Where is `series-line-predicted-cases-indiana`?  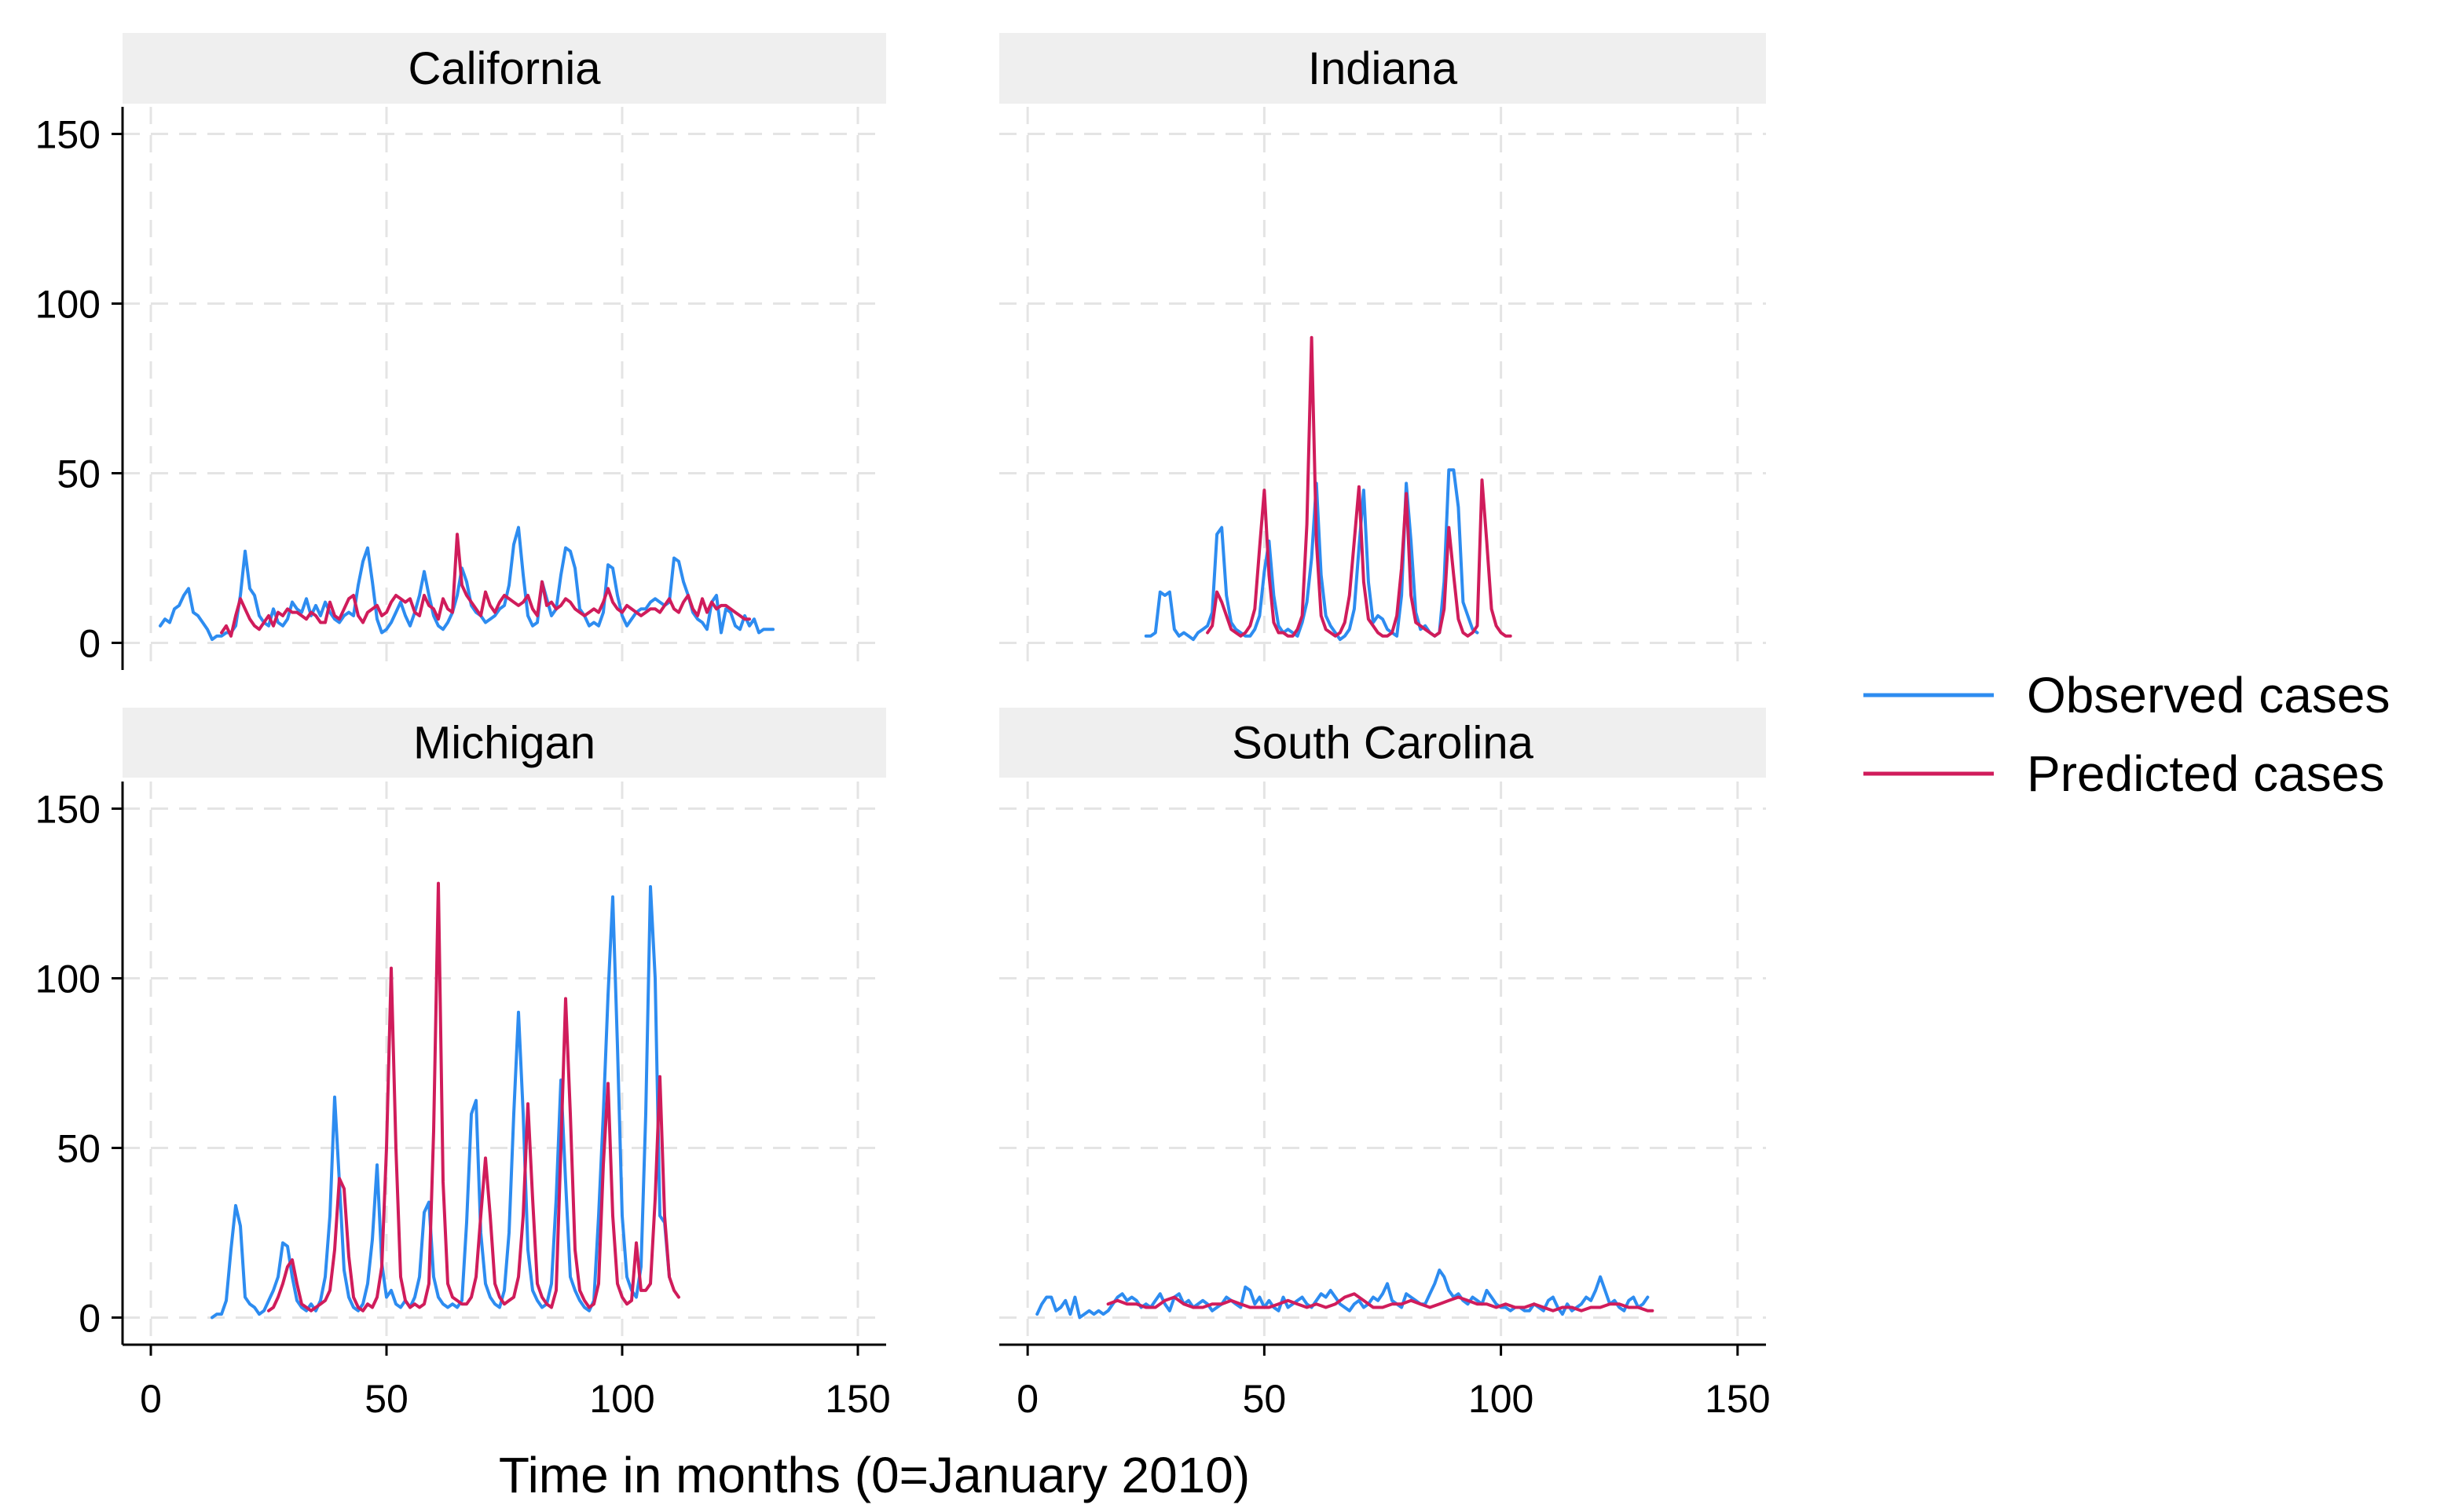
series-line-predicted-cases-indiana is located at coordinates (1359, 486).